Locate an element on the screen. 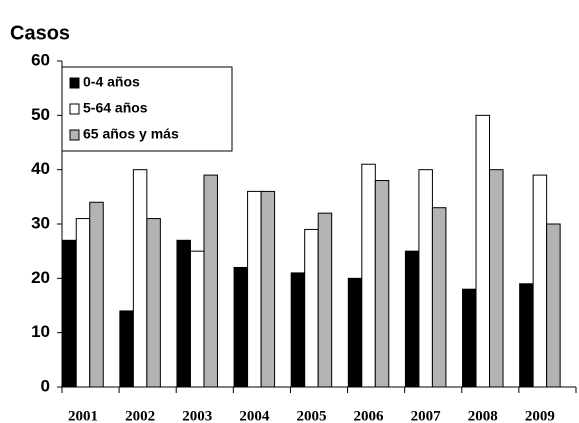  x-tick-label: 2006 is located at coordinates (369, 415).